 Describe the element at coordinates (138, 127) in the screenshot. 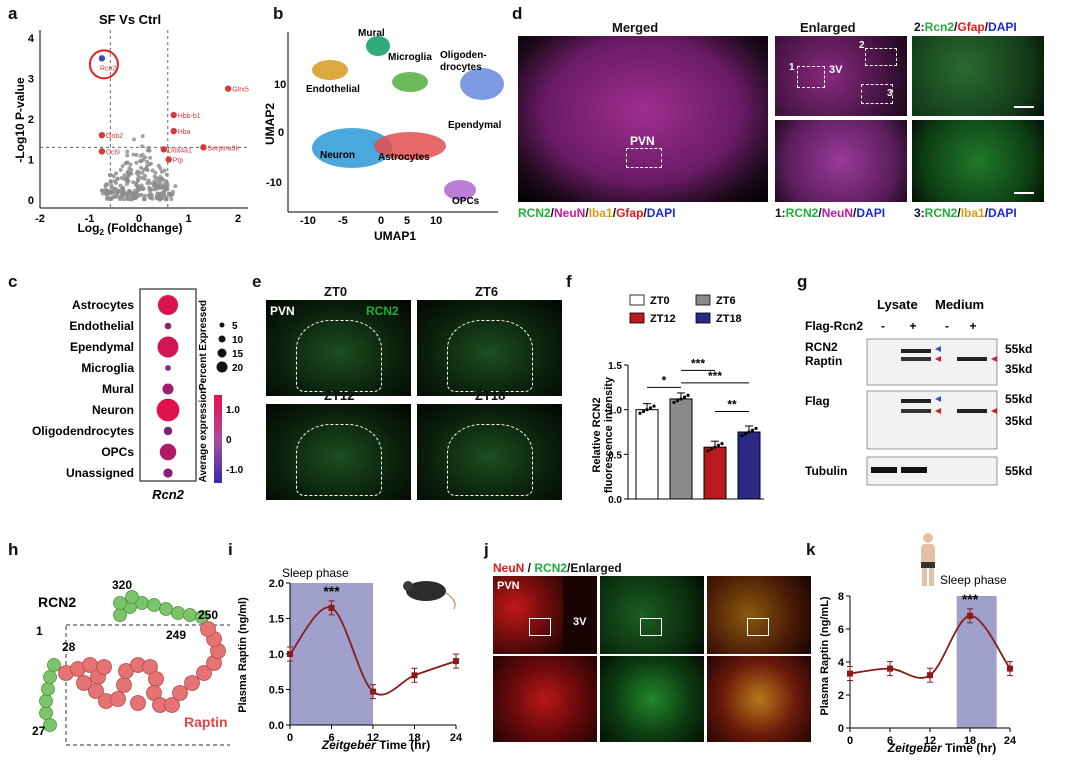

I see `volcano-axes: -2 -1 0 1 2 0 1 2 3 4` at that location.